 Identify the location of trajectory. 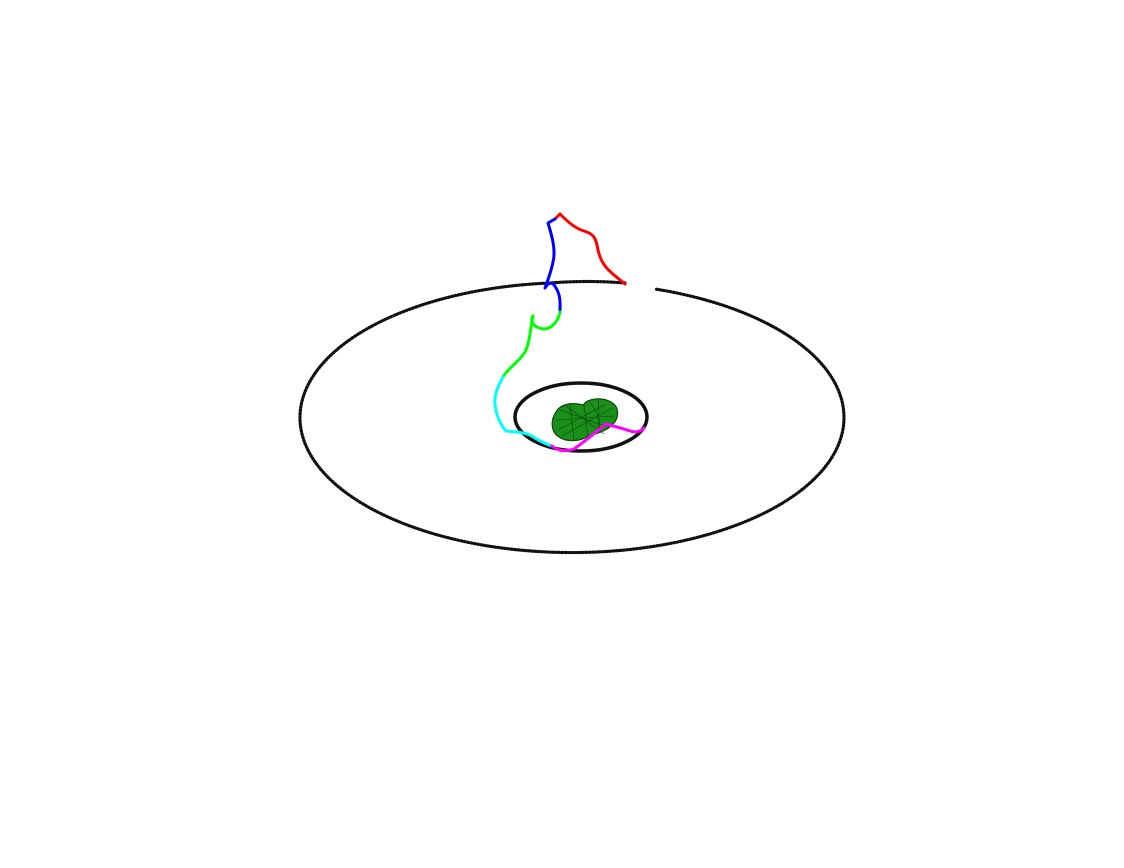
(569, 332).